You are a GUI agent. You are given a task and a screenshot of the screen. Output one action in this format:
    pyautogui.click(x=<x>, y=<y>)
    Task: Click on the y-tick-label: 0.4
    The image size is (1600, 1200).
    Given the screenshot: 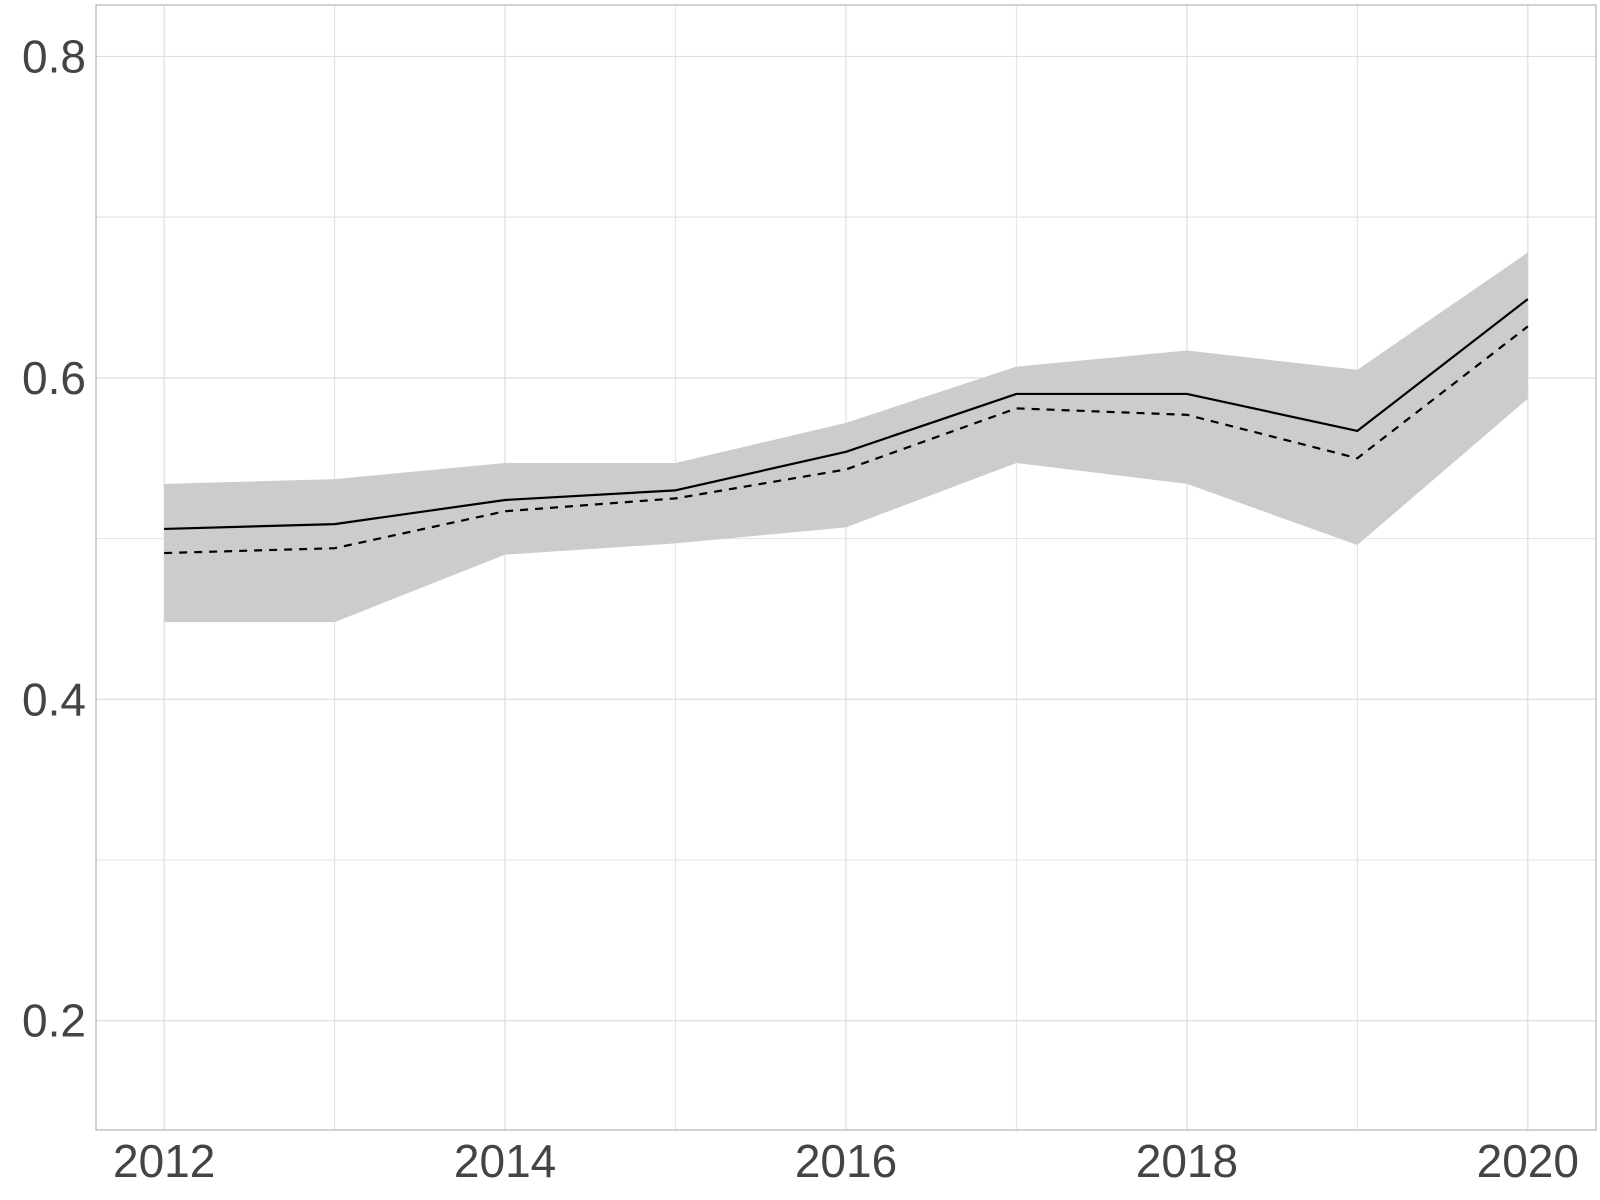 What is the action you would take?
    pyautogui.click(x=54, y=699)
    